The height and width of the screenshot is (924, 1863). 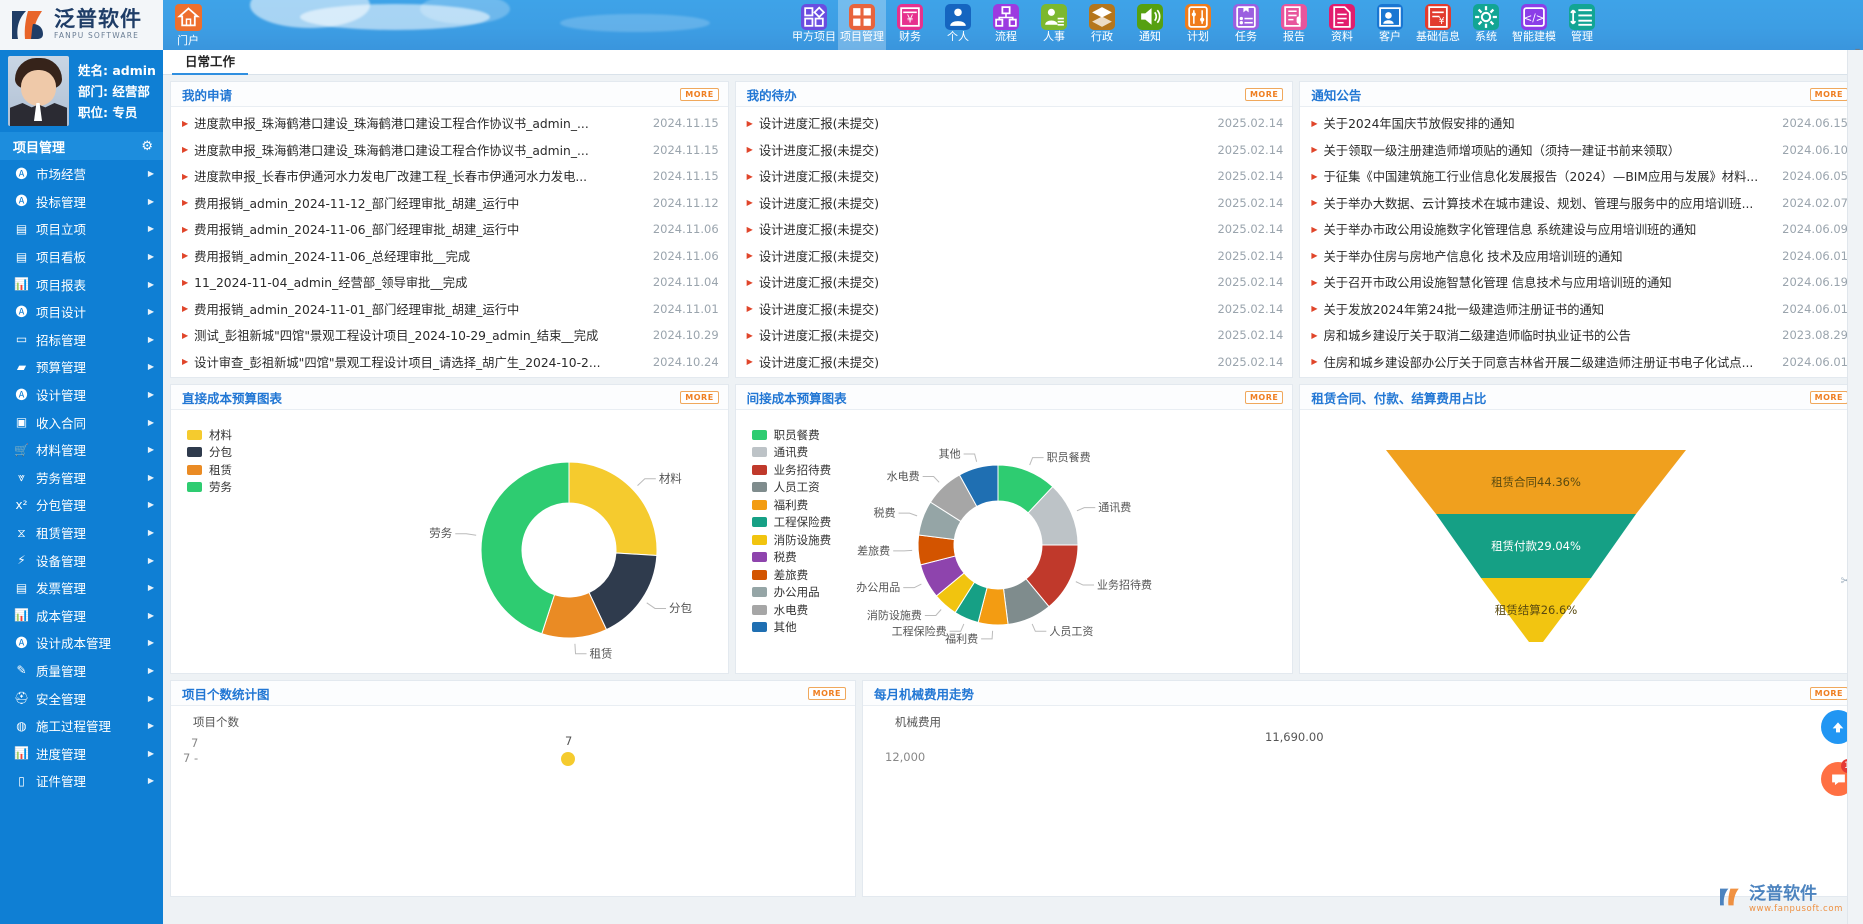 What do you see at coordinates (81, 560) in the screenshot?
I see `sidebar-item-14: ⚡ 设备管理 ▶` at bounding box center [81, 560].